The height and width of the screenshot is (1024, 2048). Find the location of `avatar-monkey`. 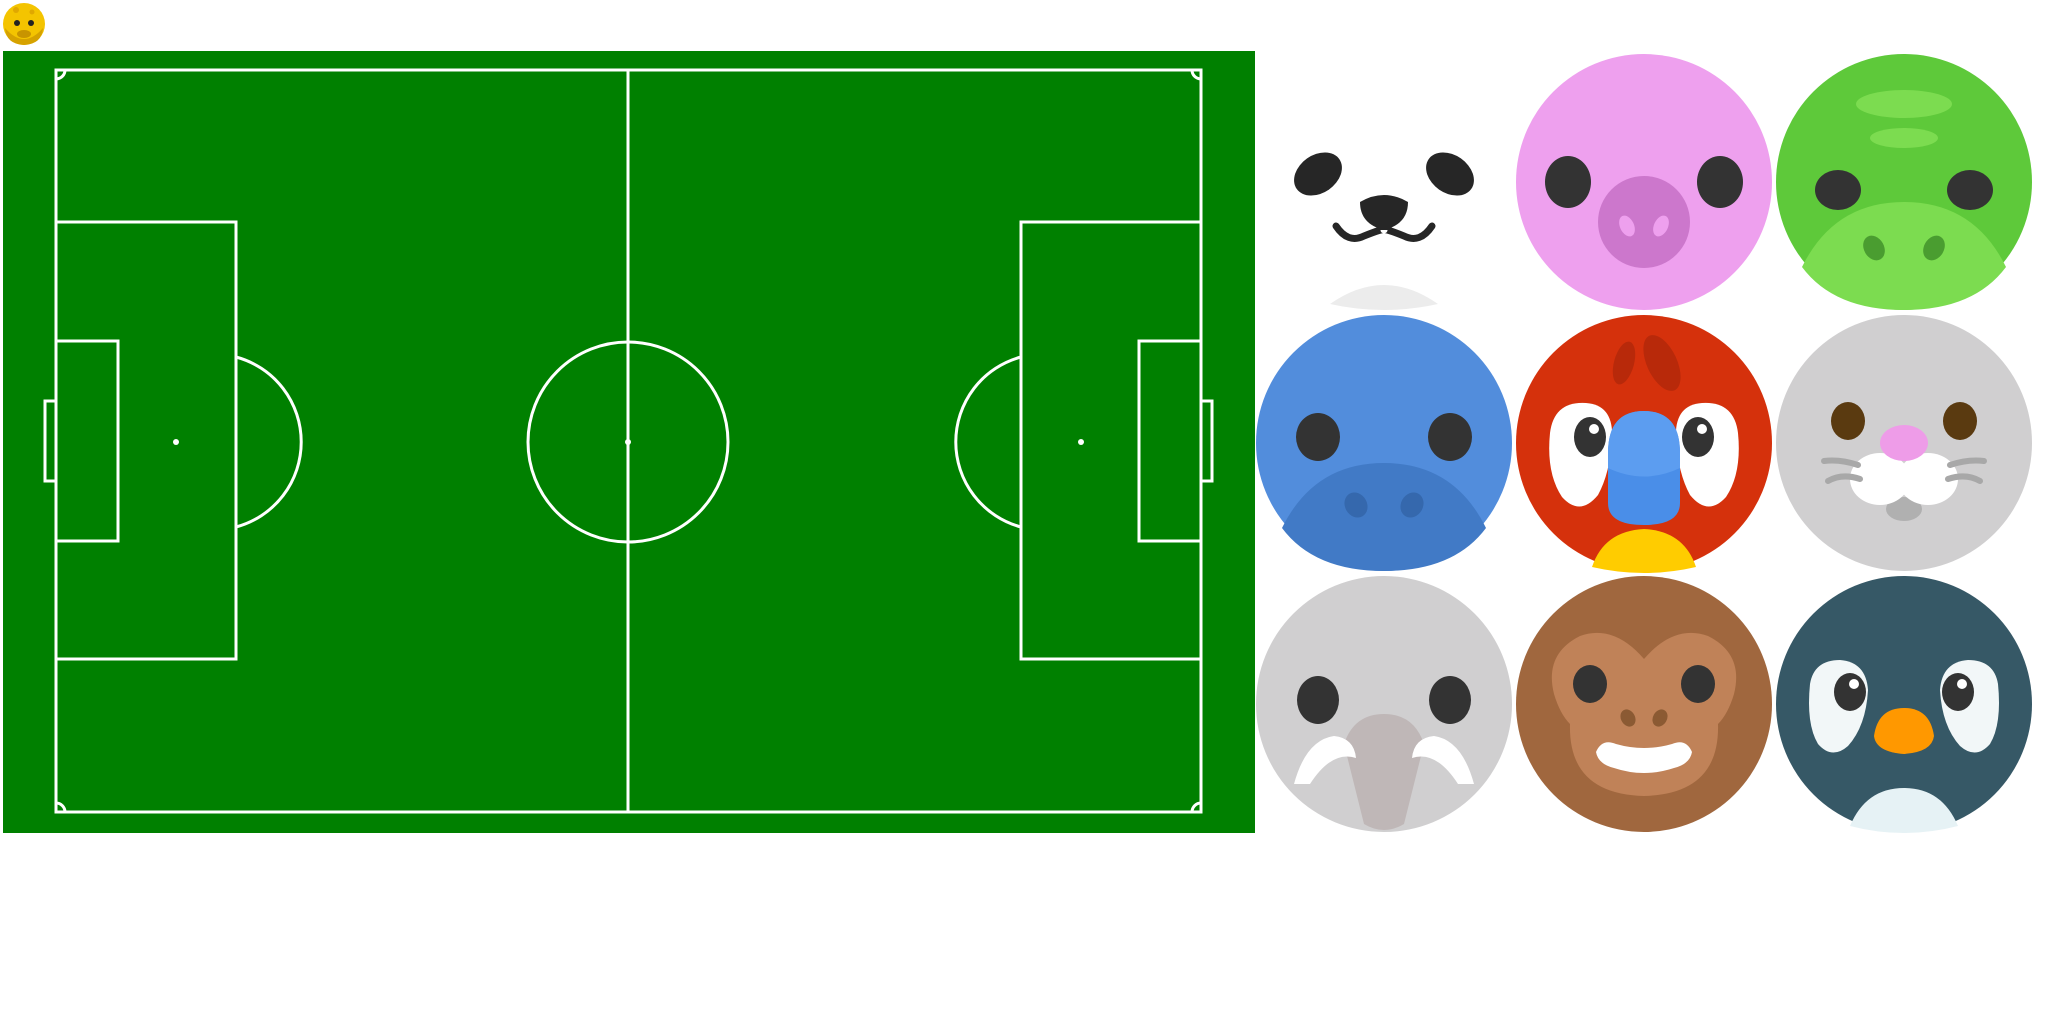

avatar-monkey is located at coordinates (1644, 704).